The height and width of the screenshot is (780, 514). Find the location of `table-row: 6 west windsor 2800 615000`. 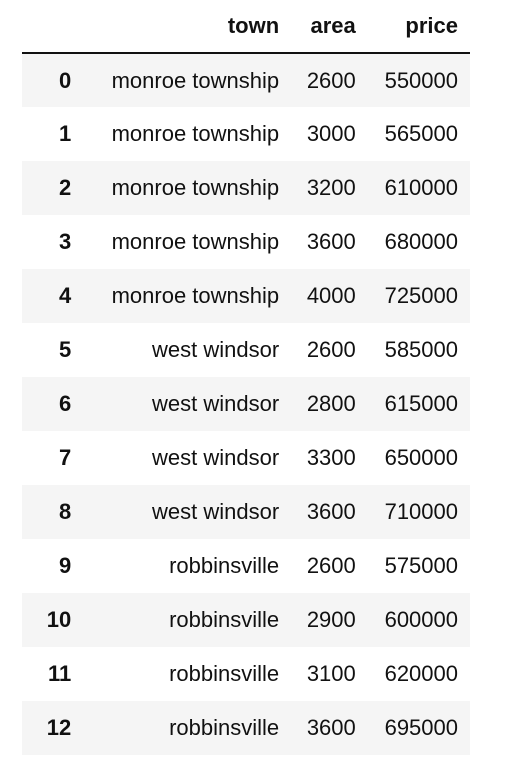

table-row: 6 west windsor 2800 615000 is located at coordinates (246, 404).